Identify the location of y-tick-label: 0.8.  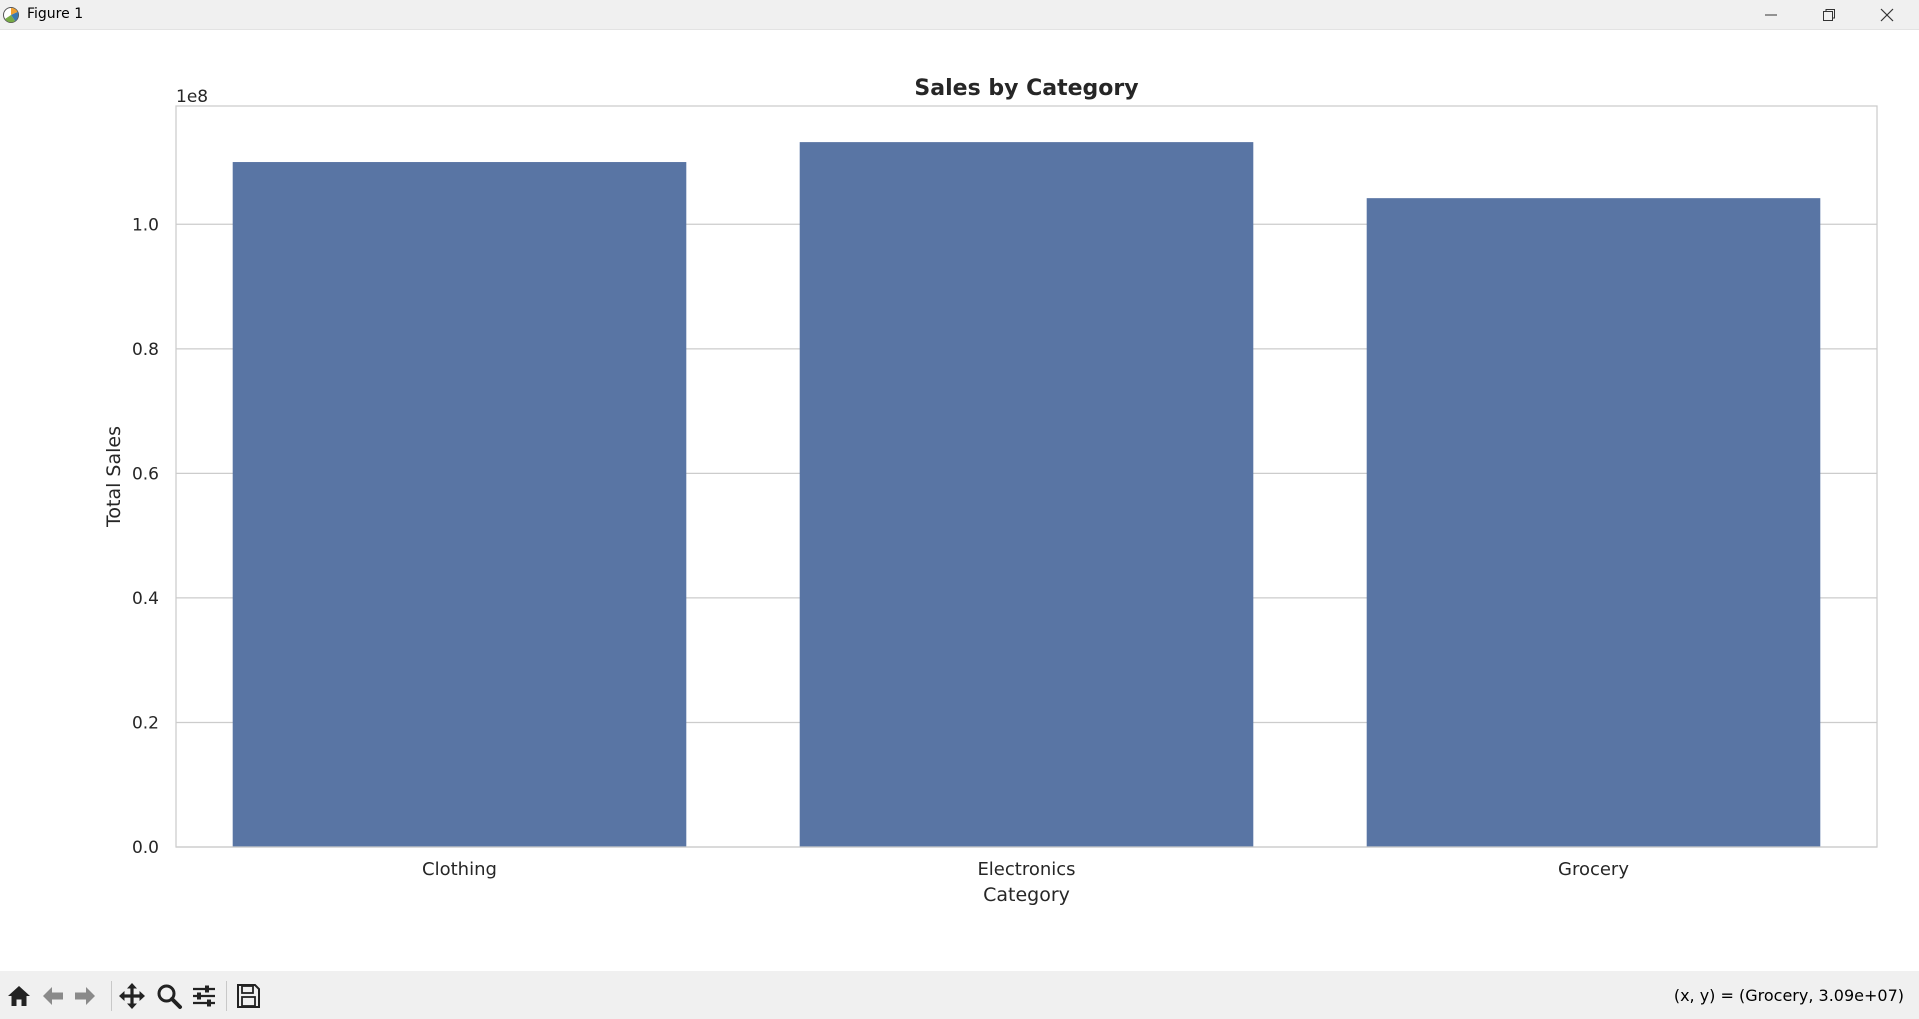
(145, 350).